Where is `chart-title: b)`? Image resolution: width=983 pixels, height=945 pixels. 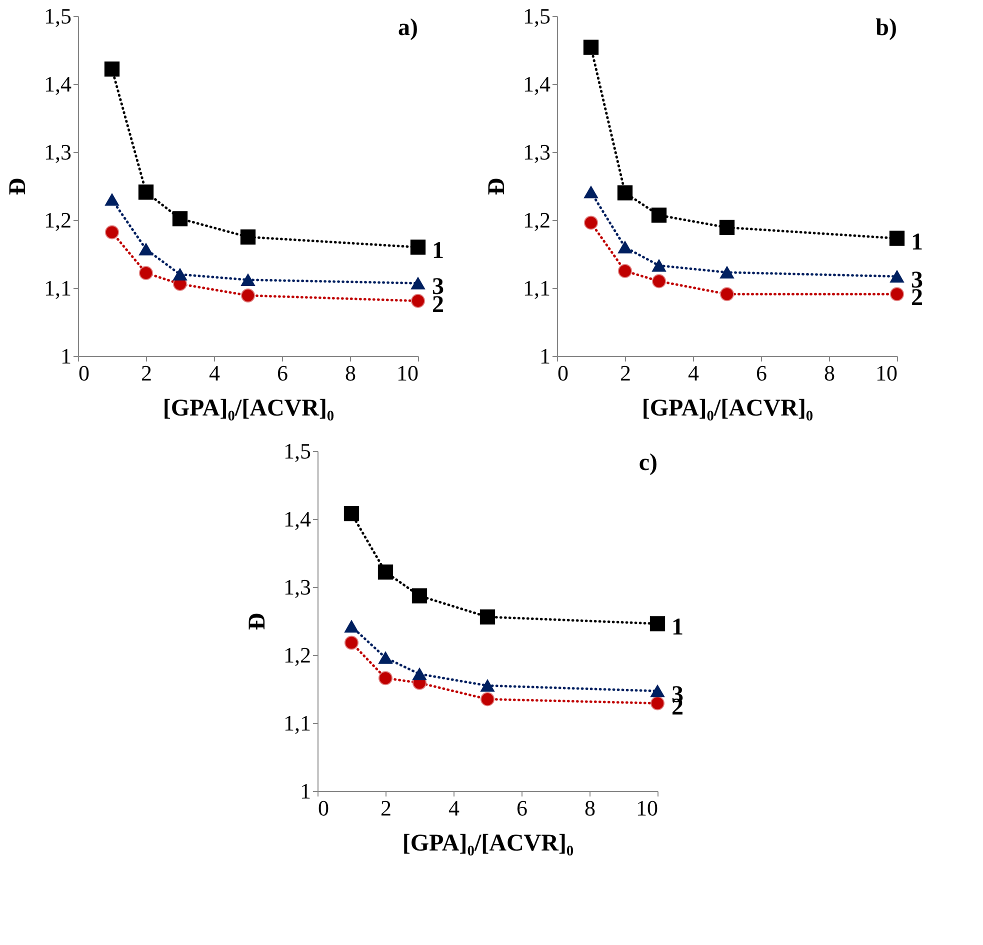 chart-title: b) is located at coordinates (886, 28).